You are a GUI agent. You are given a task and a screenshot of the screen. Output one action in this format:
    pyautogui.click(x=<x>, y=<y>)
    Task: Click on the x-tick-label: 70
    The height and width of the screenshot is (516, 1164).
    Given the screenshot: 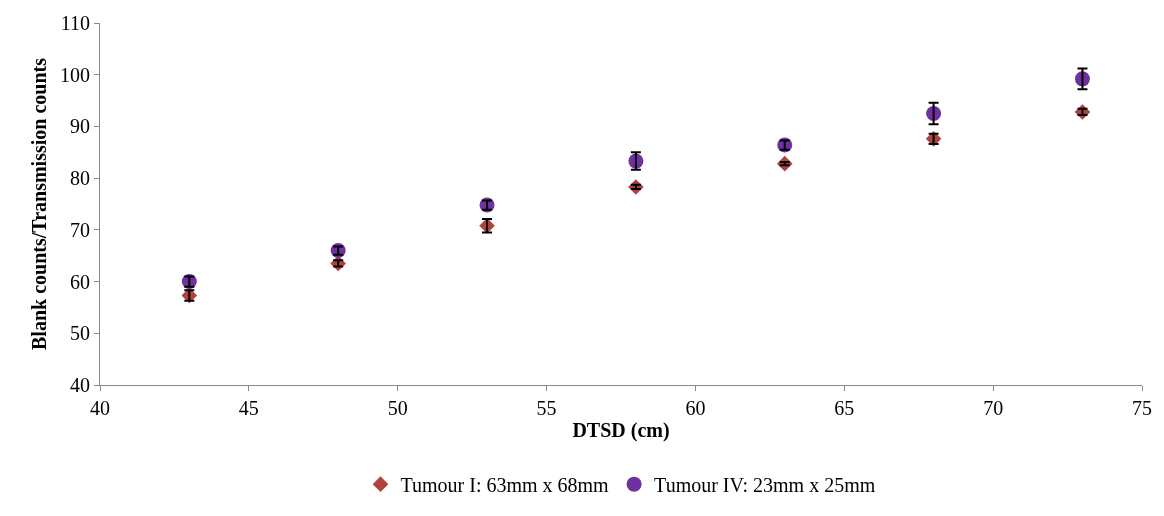 What is the action you would take?
    pyautogui.click(x=993, y=408)
    